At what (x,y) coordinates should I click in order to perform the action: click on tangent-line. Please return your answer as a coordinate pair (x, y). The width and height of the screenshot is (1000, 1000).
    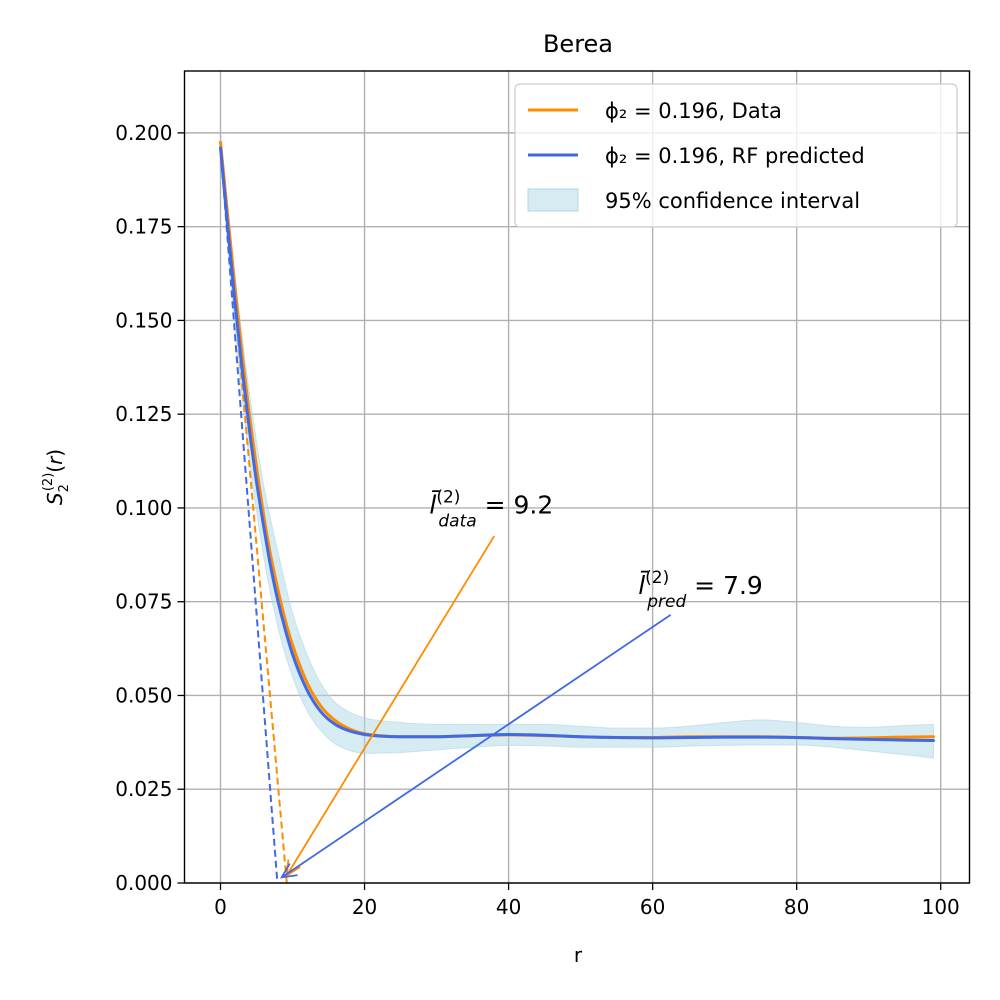
    Looking at the image, I should click on (249, 515).